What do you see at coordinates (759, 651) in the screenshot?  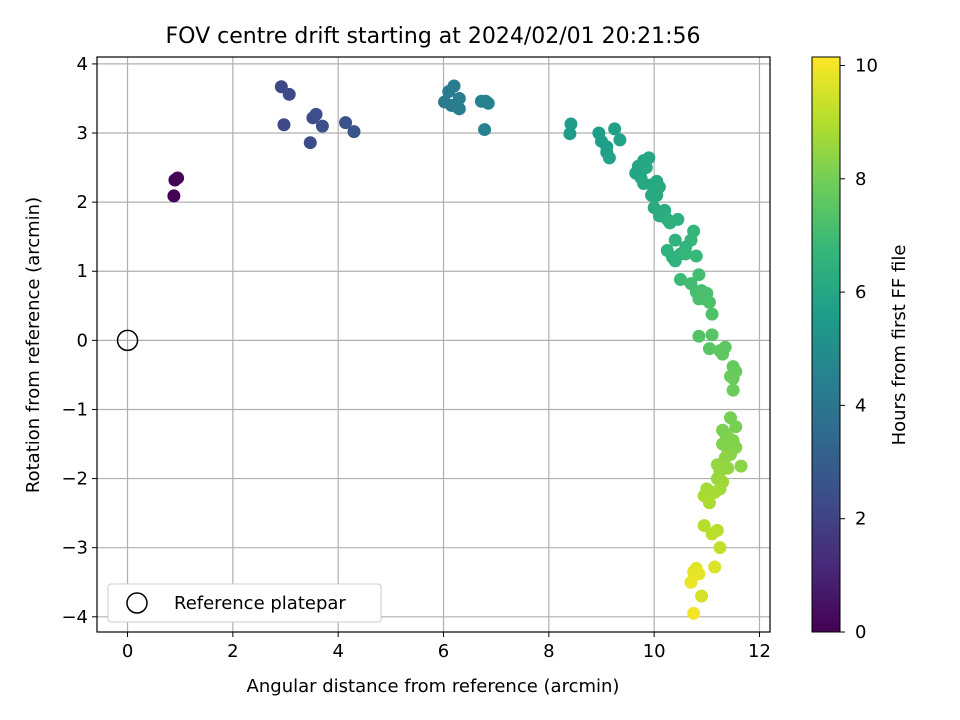 I see `x-tick-label: 12` at bounding box center [759, 651].